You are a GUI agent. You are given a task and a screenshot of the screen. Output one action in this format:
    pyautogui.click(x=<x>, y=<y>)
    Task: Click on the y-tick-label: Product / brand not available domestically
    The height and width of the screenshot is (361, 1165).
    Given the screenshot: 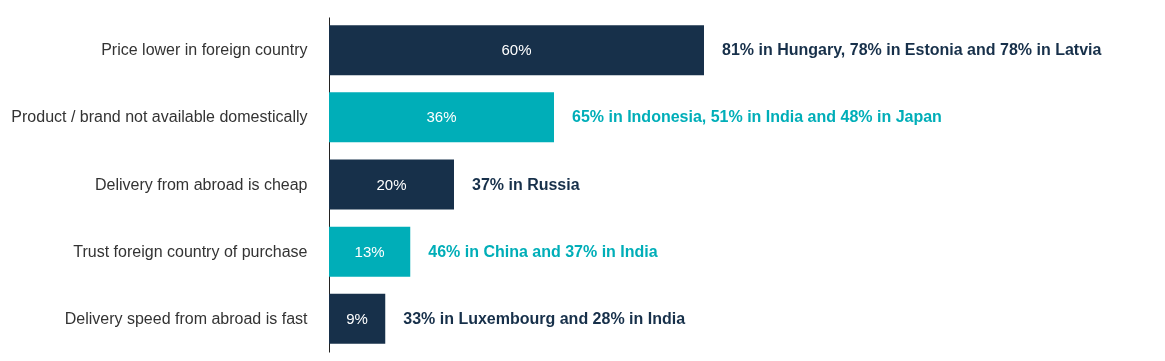 What is the action you would take?
    pyautogui.click(x=159, y=117)
    